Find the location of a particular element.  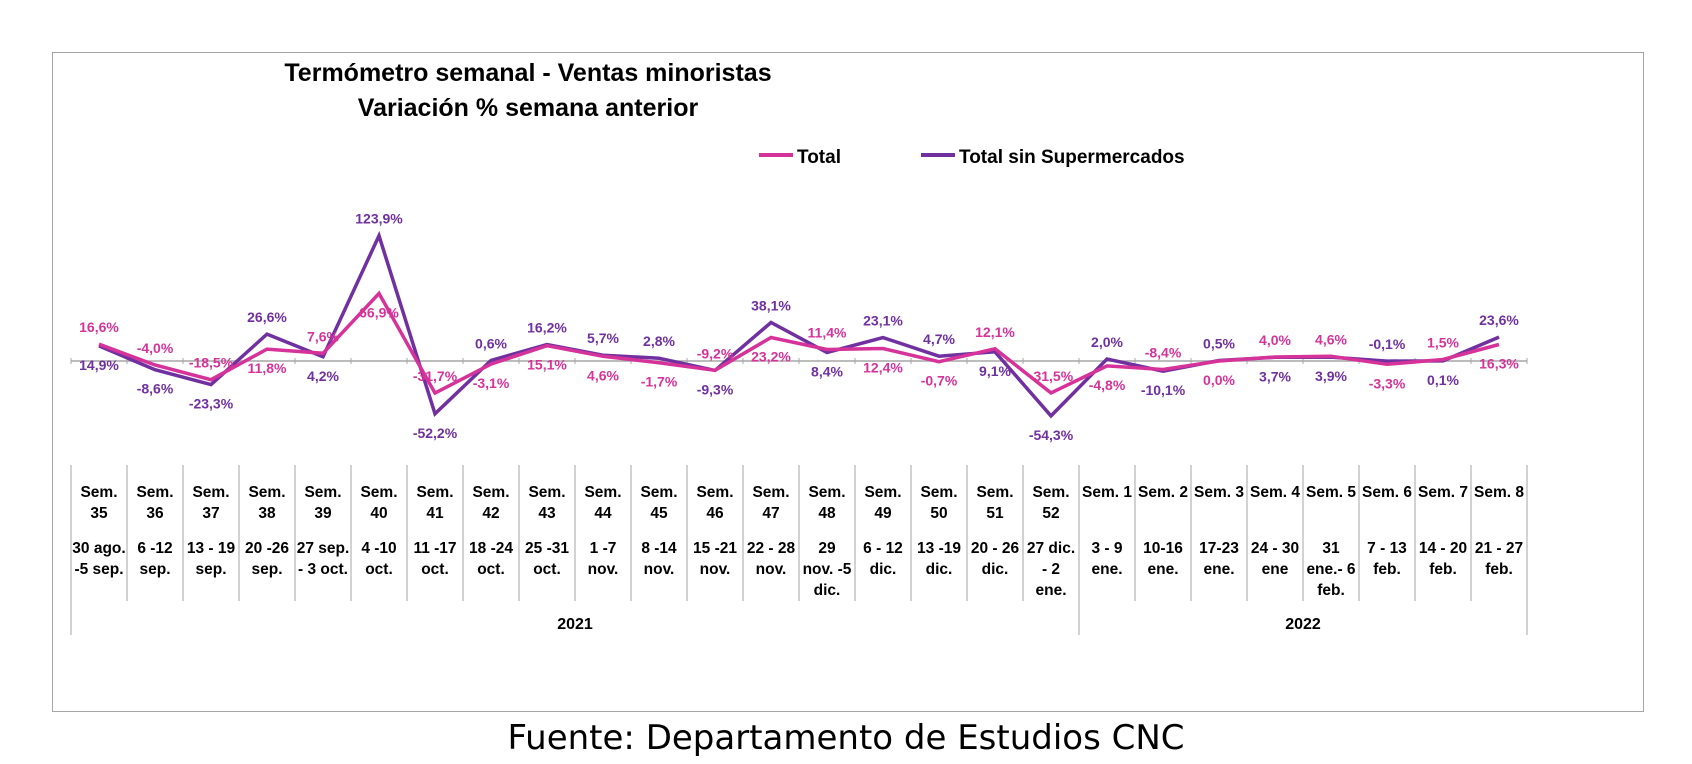

year-label: 2022 is located at coordinates (1303, 624).